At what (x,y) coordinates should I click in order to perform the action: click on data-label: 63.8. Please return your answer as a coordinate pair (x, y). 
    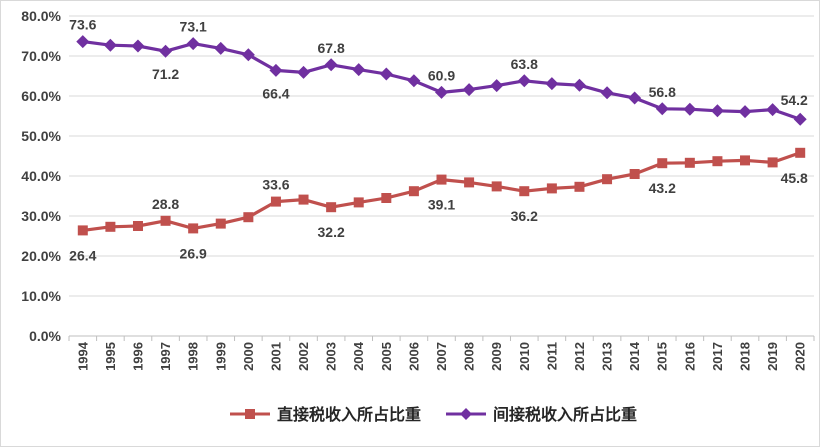
    Looking at the image, I should click on (524, 64).